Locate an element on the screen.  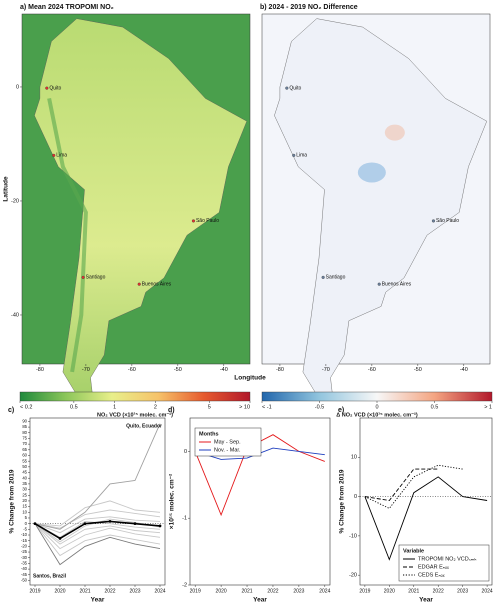
y-tick-label: 90 is located at coordinates (24, 421).